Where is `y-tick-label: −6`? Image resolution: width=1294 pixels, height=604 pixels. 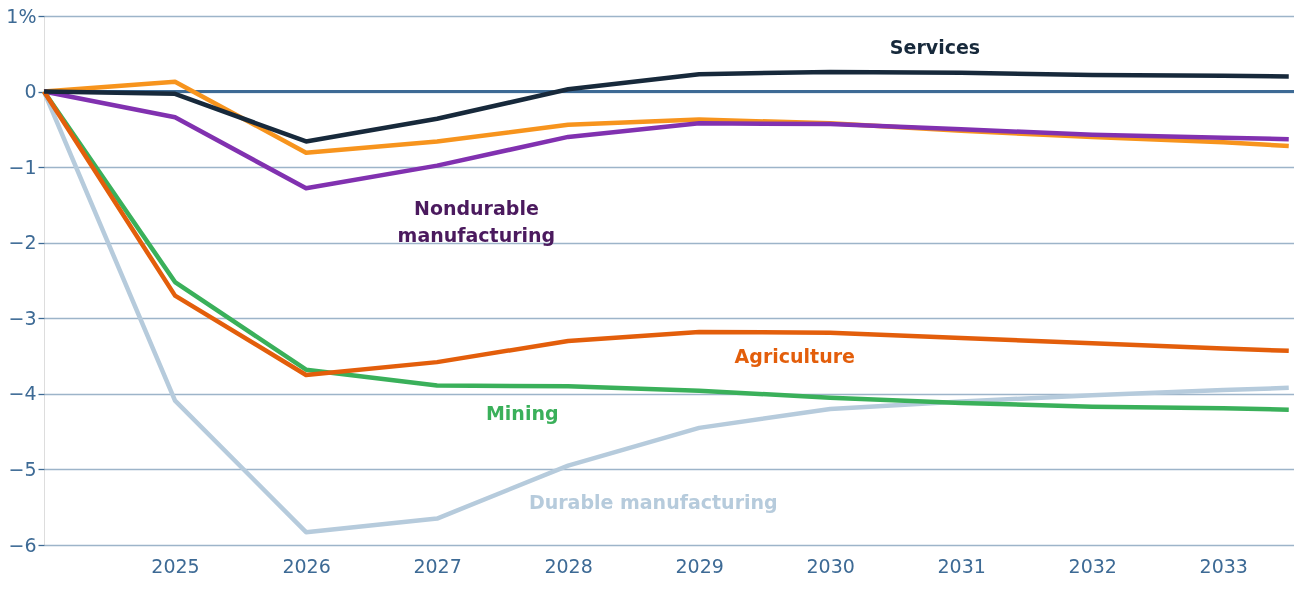
y-tick-label: −6 is located at coordinates (22, 544).